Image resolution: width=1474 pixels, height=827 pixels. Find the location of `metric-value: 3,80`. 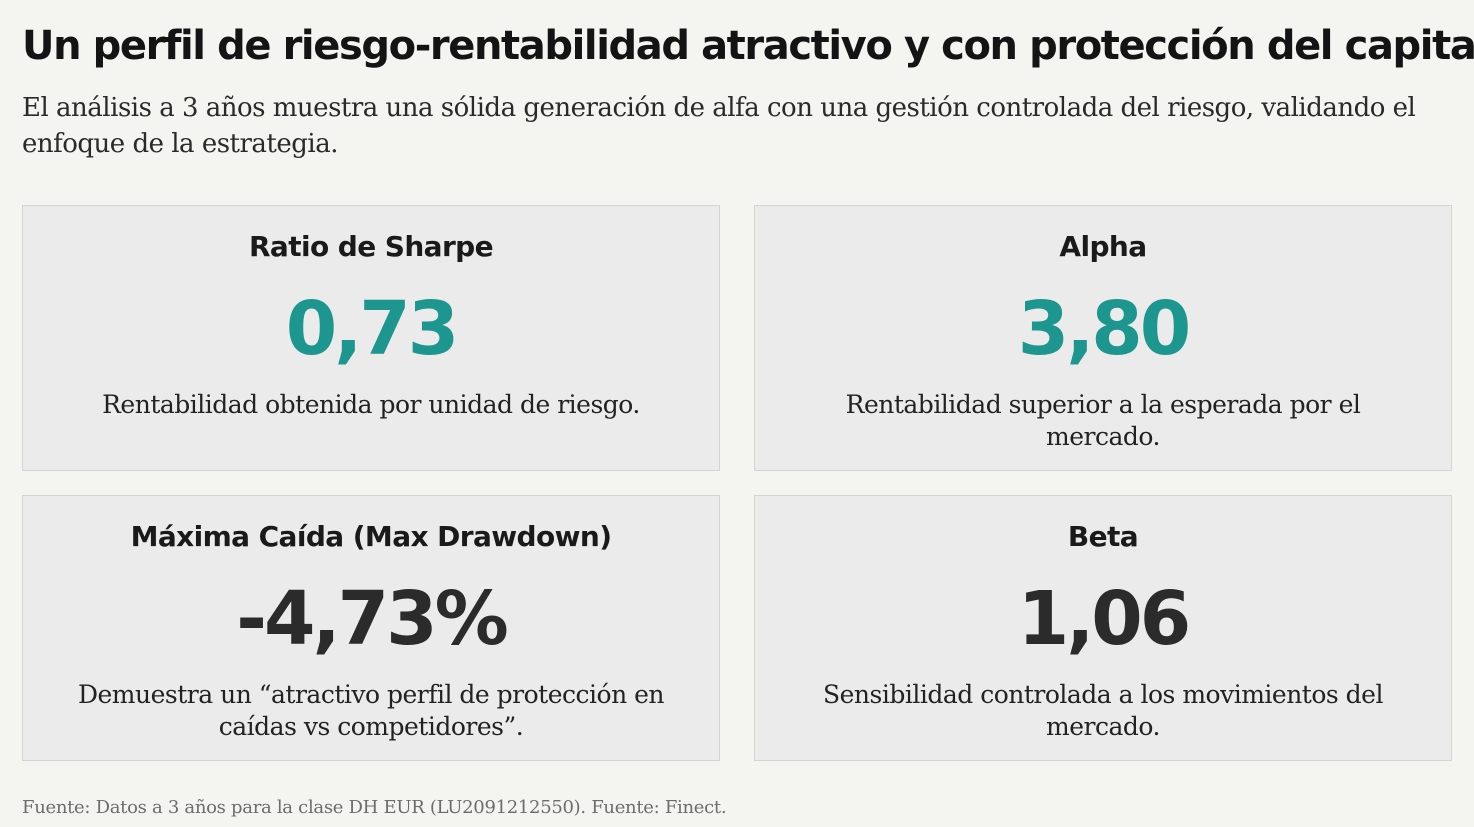

metric-value: 3,80 is located at coordinates (1104, 329).